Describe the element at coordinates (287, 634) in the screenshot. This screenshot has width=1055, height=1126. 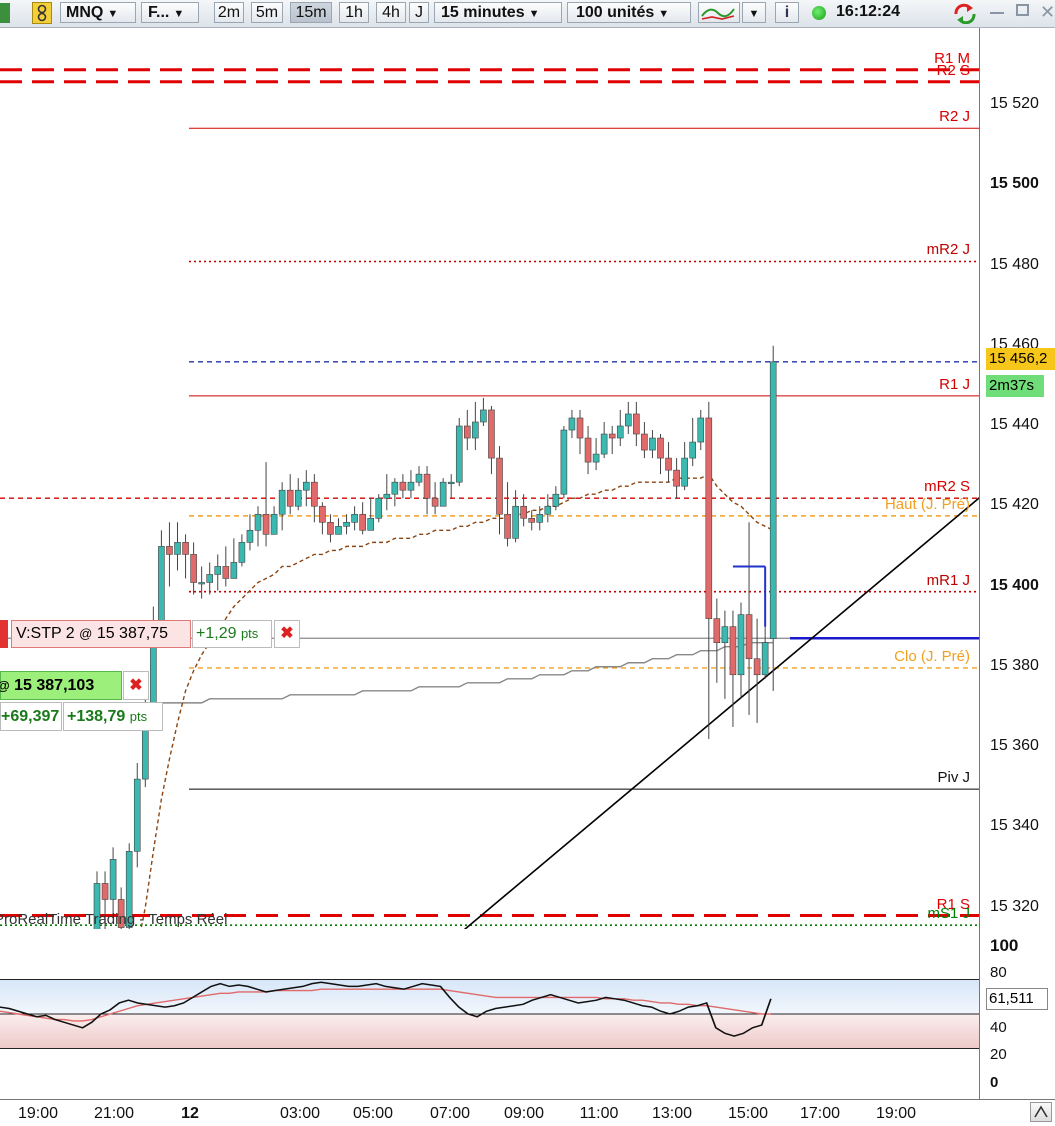
I see `cancel-stop-order-button: ✖` at that location.